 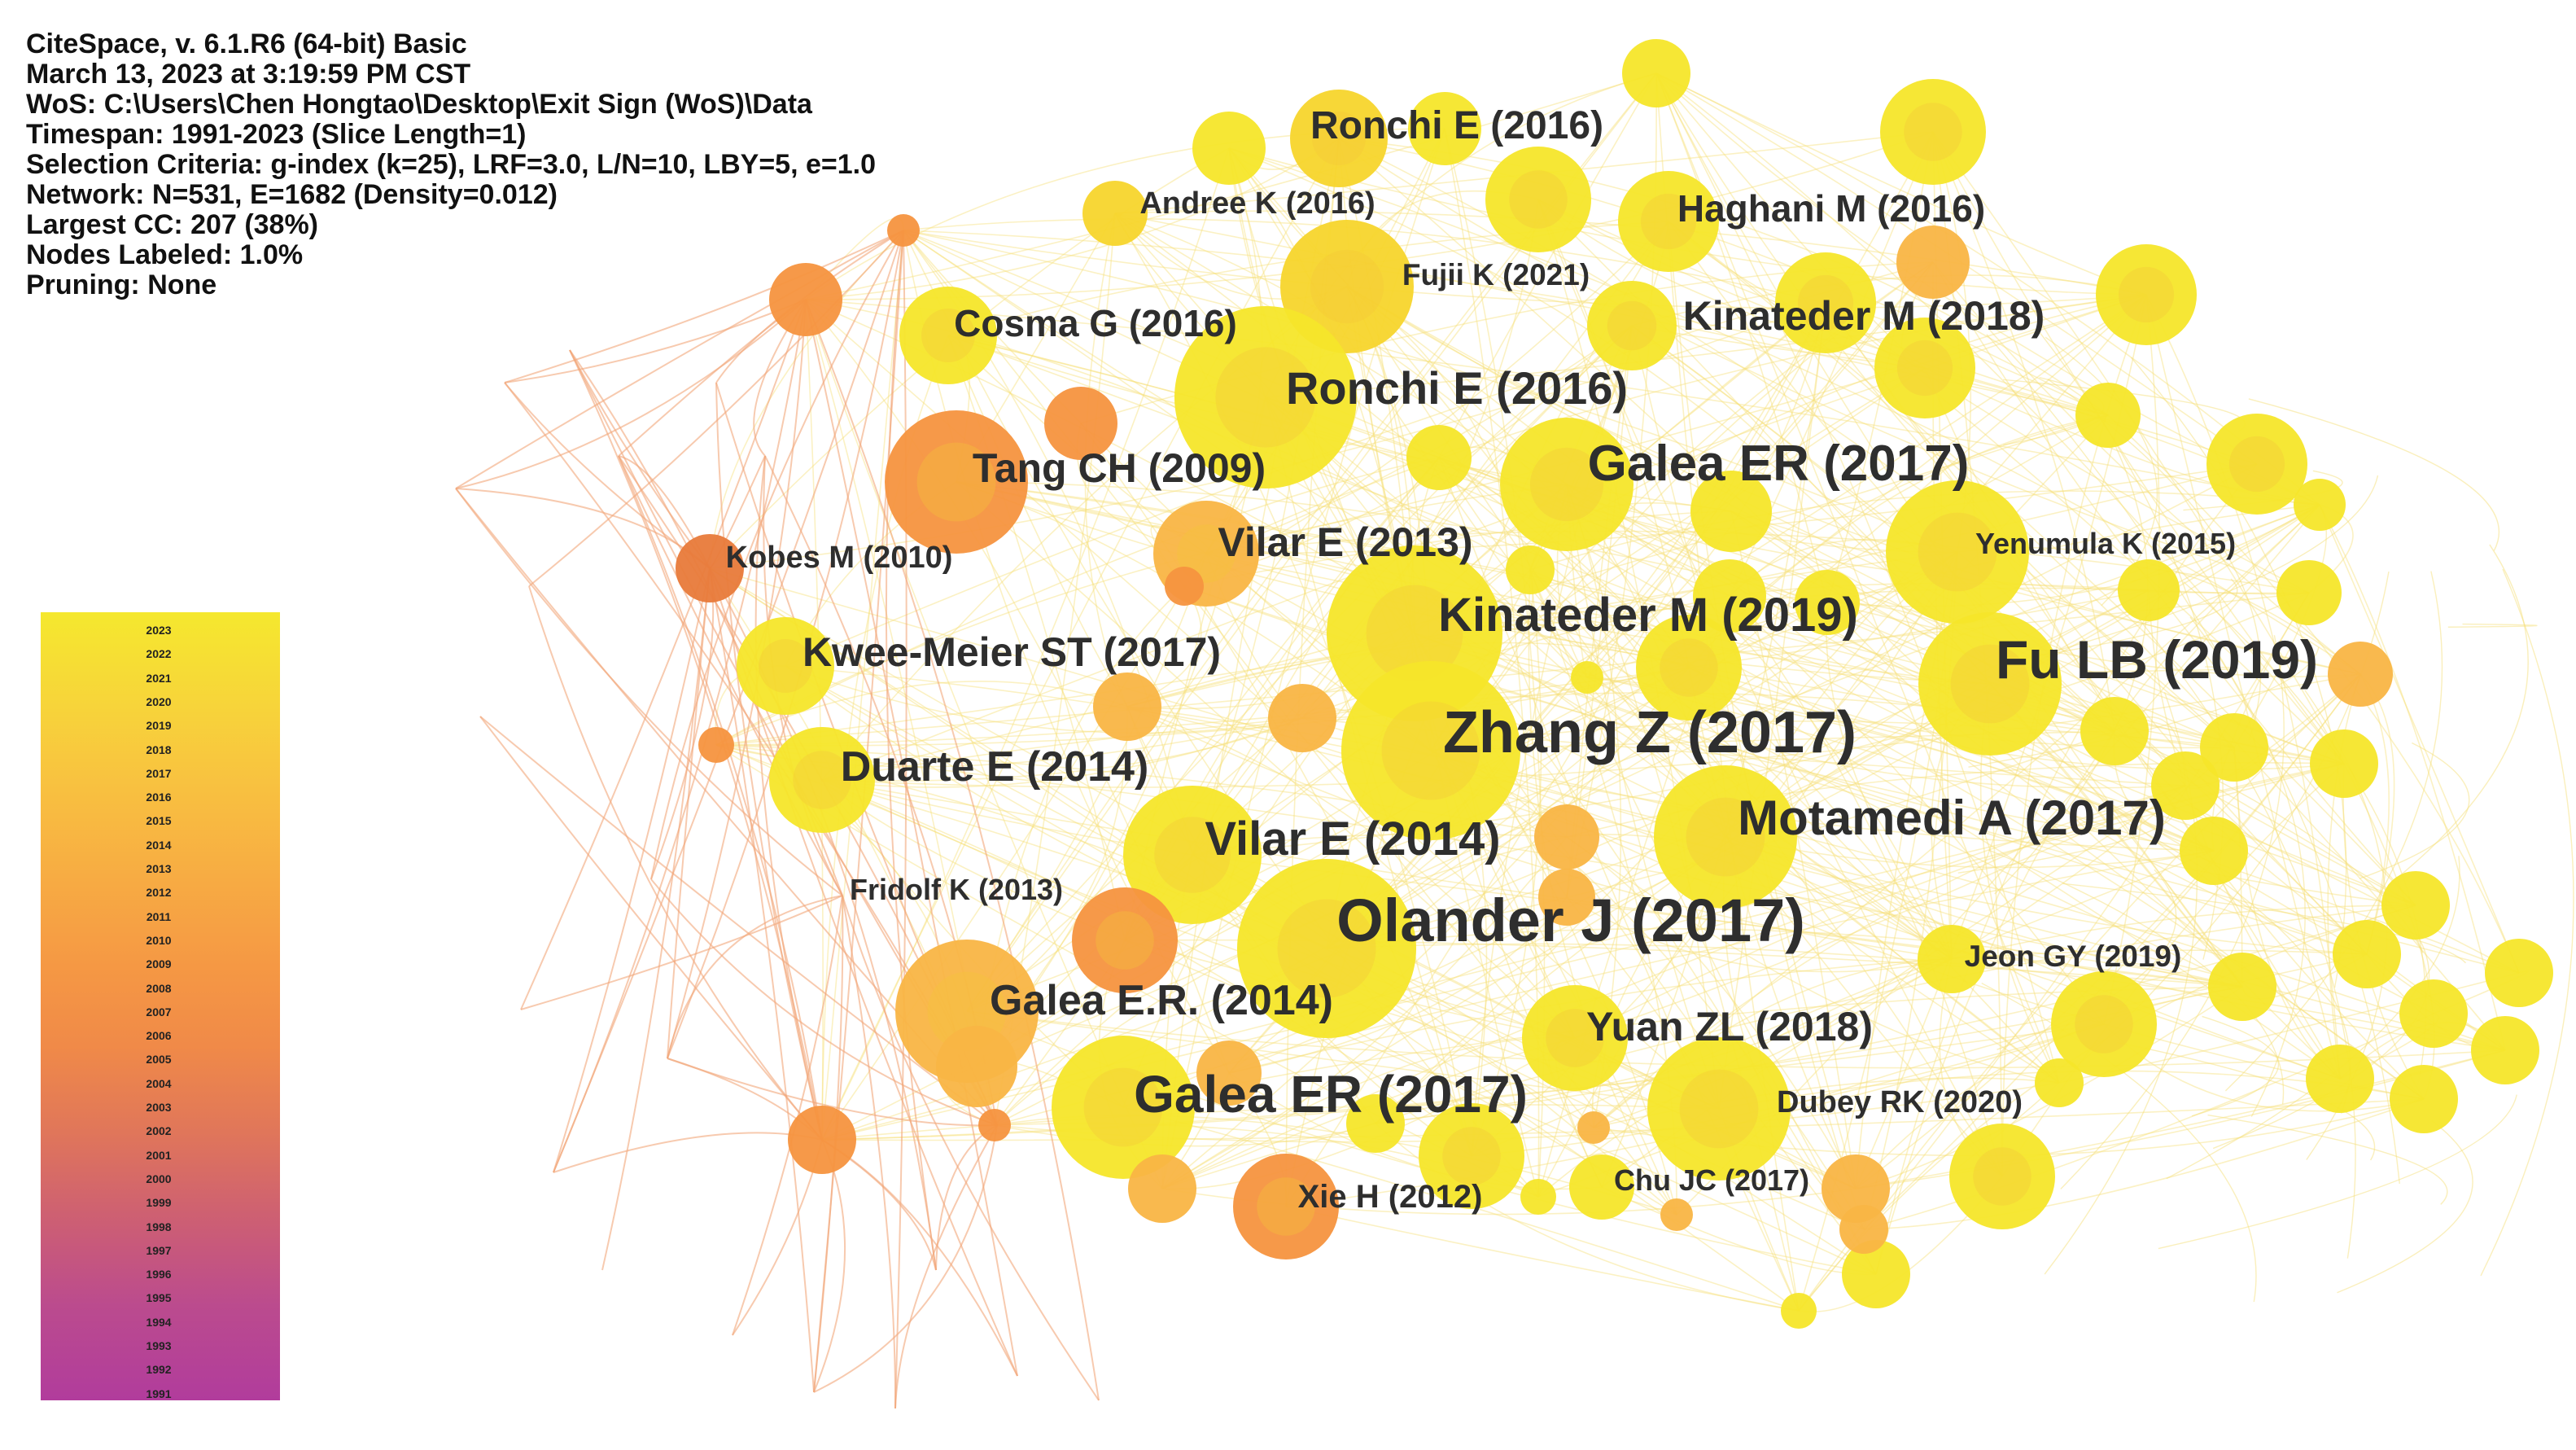 I want to click on label-fridolf-2013: Fridolf K (2013), so click(x=956, y=889).